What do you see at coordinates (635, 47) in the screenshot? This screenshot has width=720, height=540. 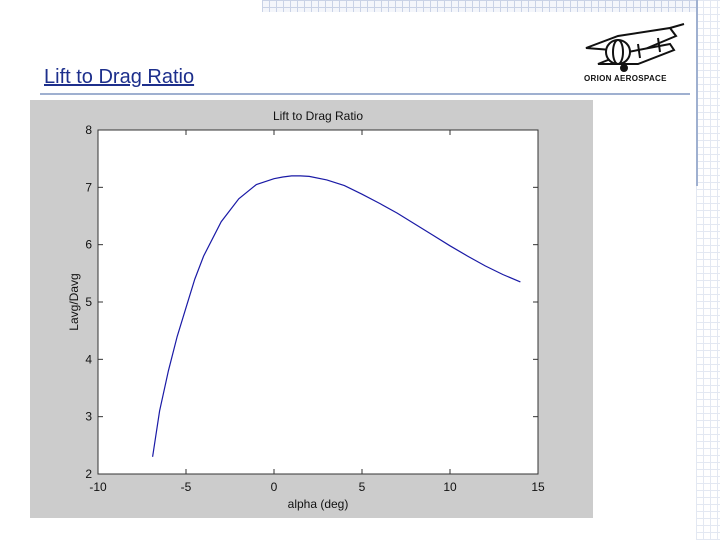 I see `orion-aerospace-logo` at bounding box center [635, 47].